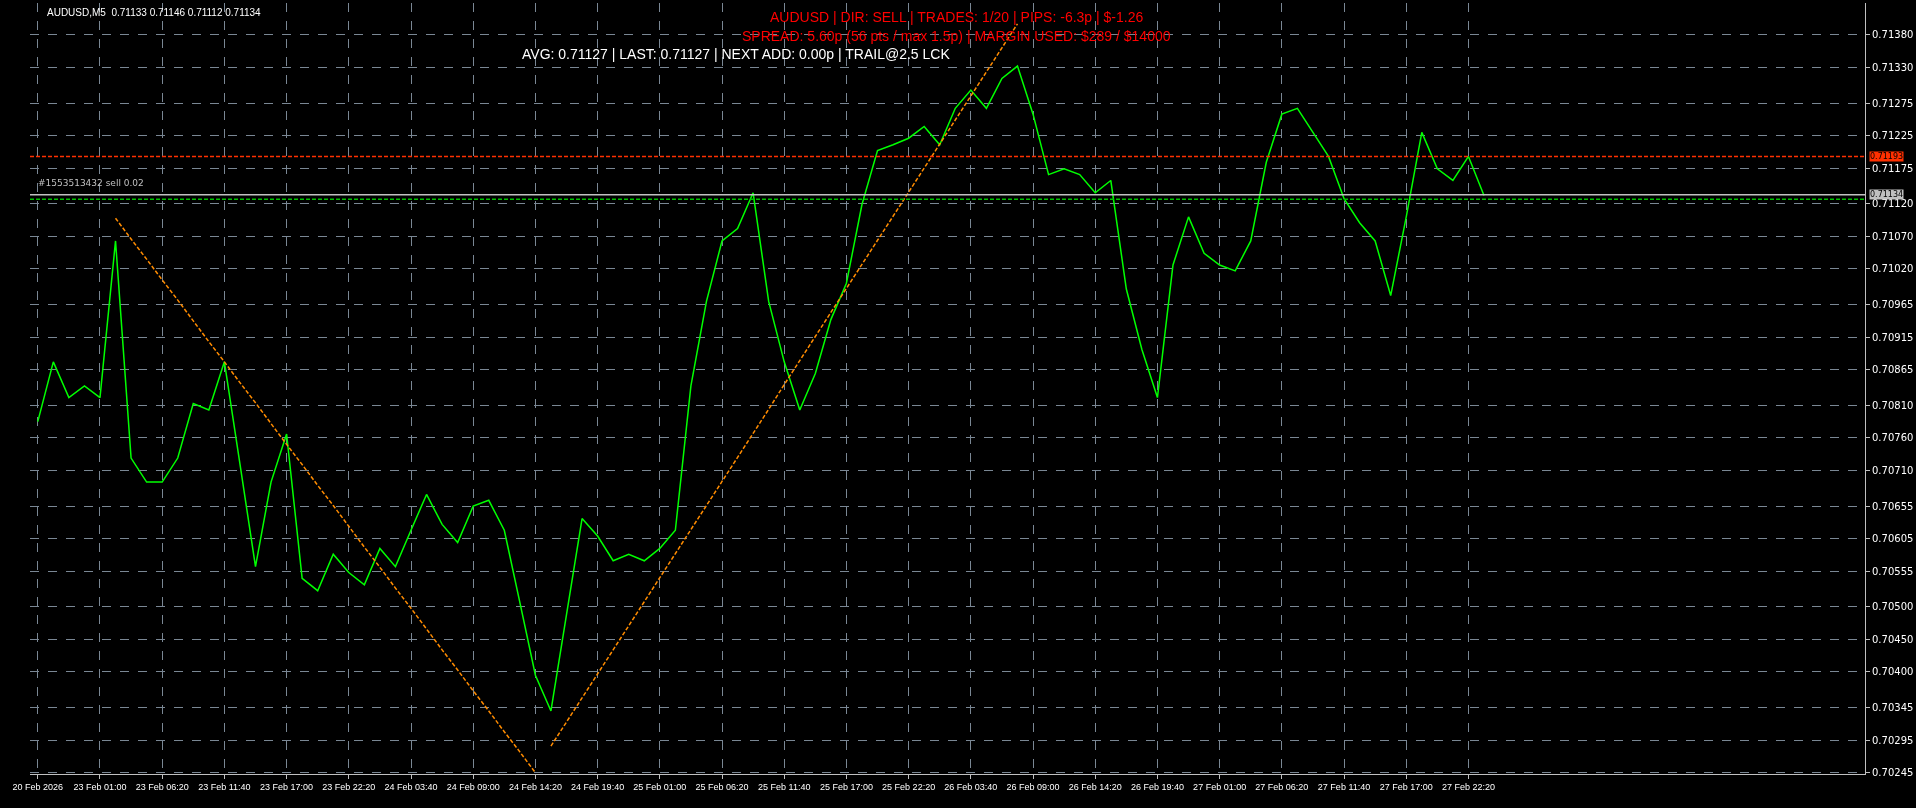  What do you see at coordinates (1893, 305) in the screenshot?
I see `y-tick-label: 0.70965` at bounding box center [1893, 305].